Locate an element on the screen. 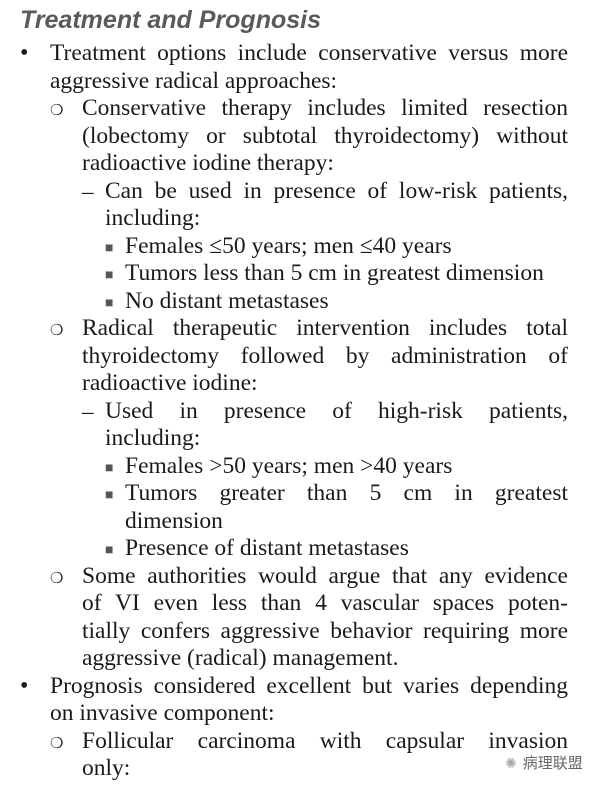 The image size is (614, 787). text-line: aggressive radical approaches: is located at coordinates (194, 80).